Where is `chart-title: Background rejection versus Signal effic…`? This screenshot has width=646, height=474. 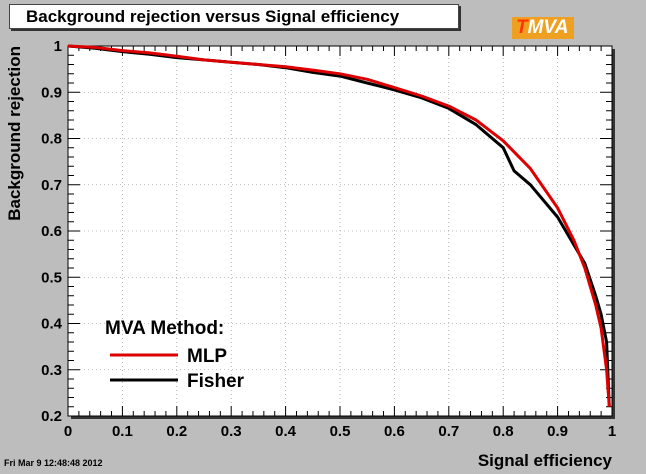 chart-title: Background rejection versus Signal effic… is located at coordinates (234, 16).